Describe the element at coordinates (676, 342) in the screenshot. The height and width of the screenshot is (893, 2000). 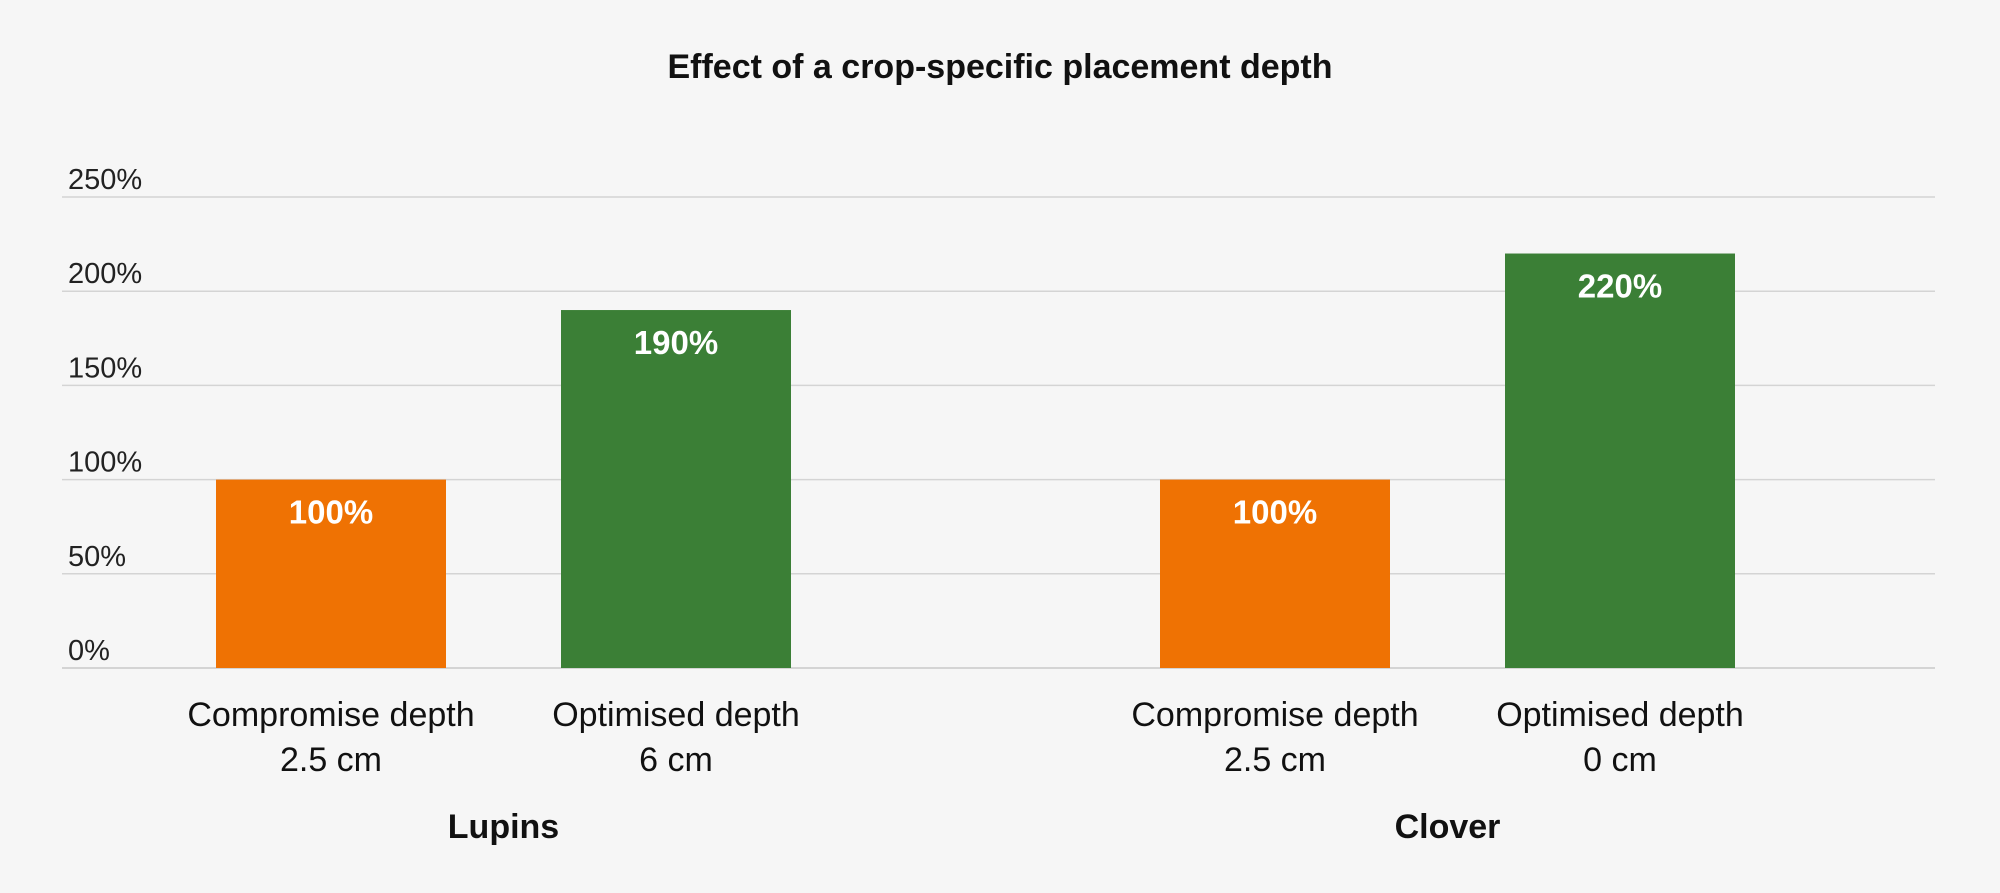
I see `data-label: 190%` at that location.